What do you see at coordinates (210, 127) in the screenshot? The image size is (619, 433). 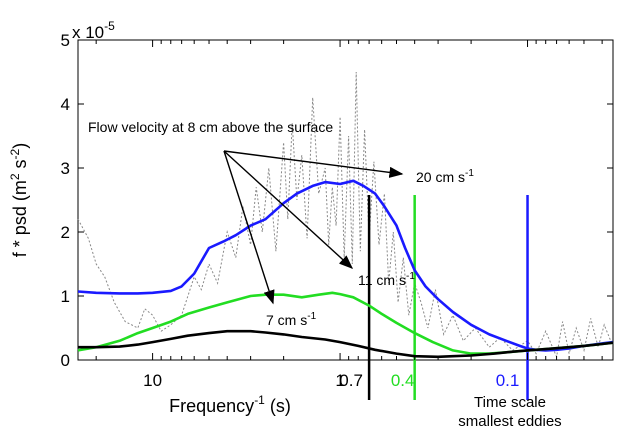 I see `flow-velocity-annotation: Flow velocity at 8 cm above the surface` at bounding box center [210, 127].